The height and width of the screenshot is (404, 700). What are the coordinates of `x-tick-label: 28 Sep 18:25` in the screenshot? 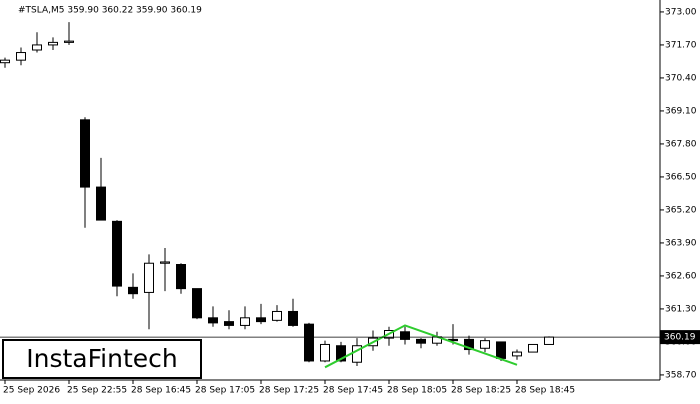 It's located at (481, 391).